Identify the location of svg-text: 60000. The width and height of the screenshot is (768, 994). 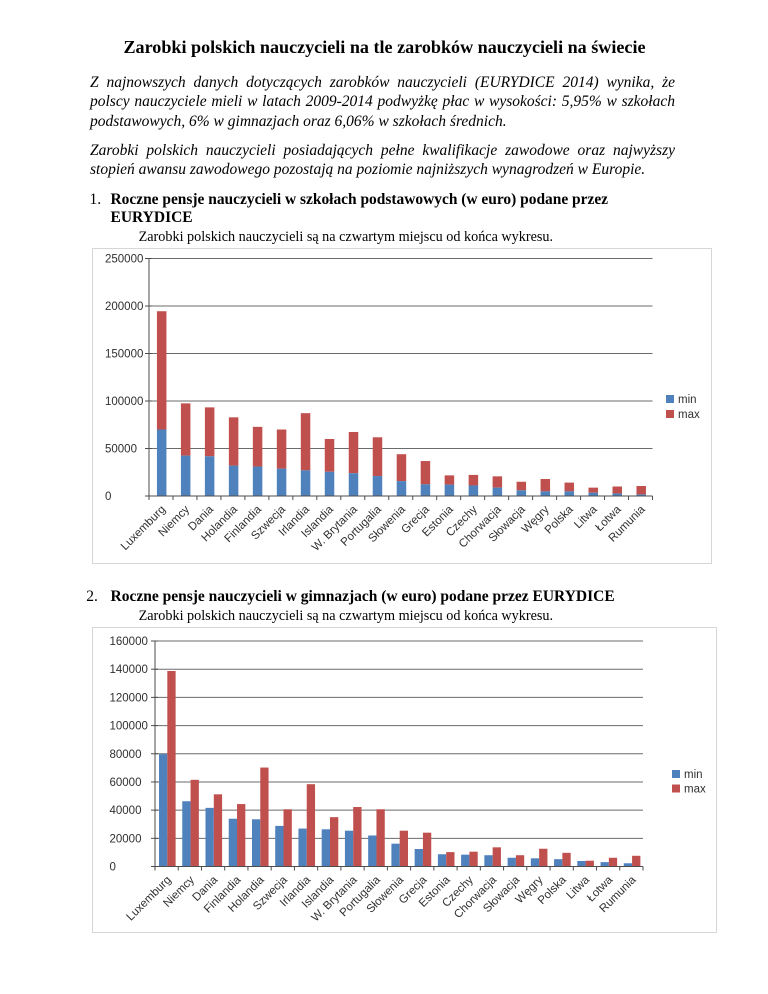
(126, 783).